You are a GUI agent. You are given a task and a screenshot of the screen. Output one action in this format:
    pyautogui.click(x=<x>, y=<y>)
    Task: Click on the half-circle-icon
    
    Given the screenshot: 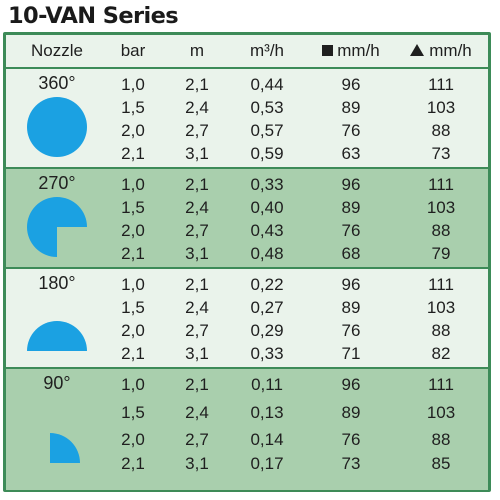 What is the action you would take?
    pyautogui.click(x=57, y=338)
    